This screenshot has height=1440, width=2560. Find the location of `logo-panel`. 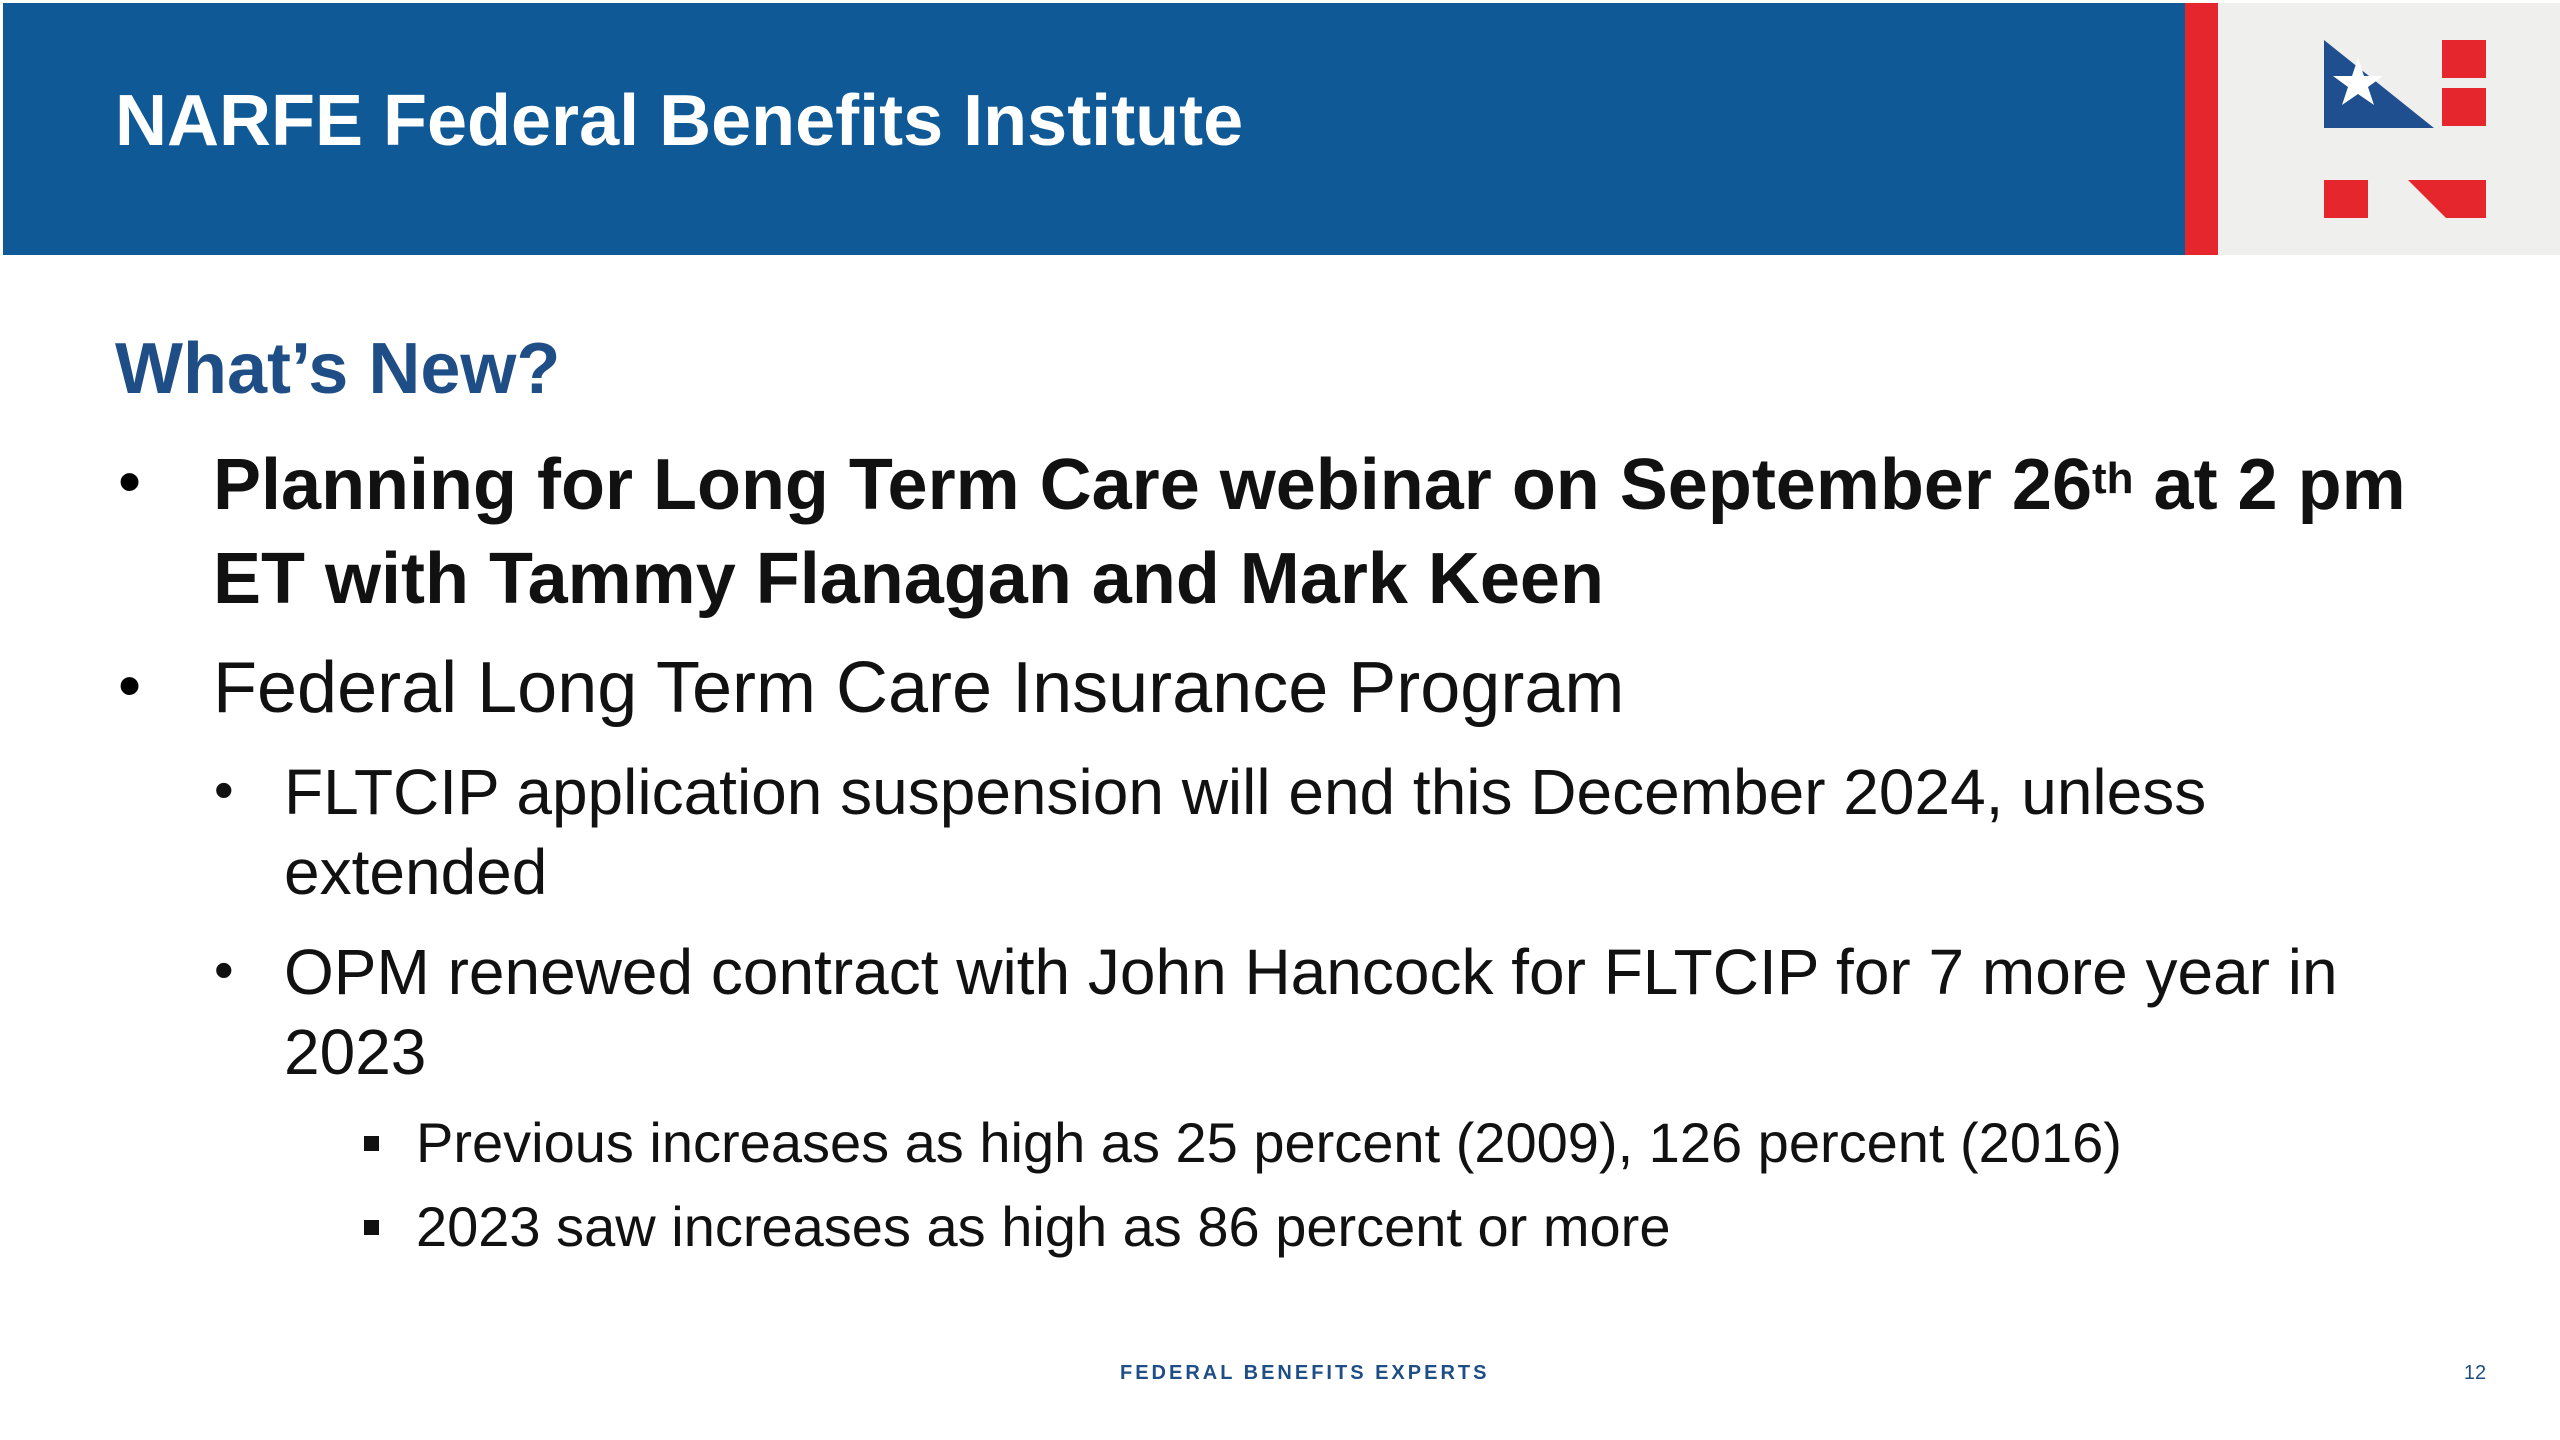

logo-panel is located at coordinates (2389, 129).